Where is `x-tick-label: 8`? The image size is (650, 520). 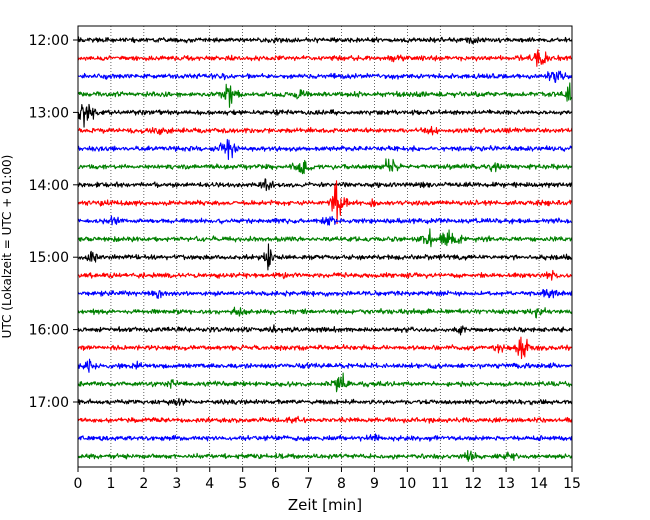
x-tick-label: 8 is located at coordinates (341, 484).